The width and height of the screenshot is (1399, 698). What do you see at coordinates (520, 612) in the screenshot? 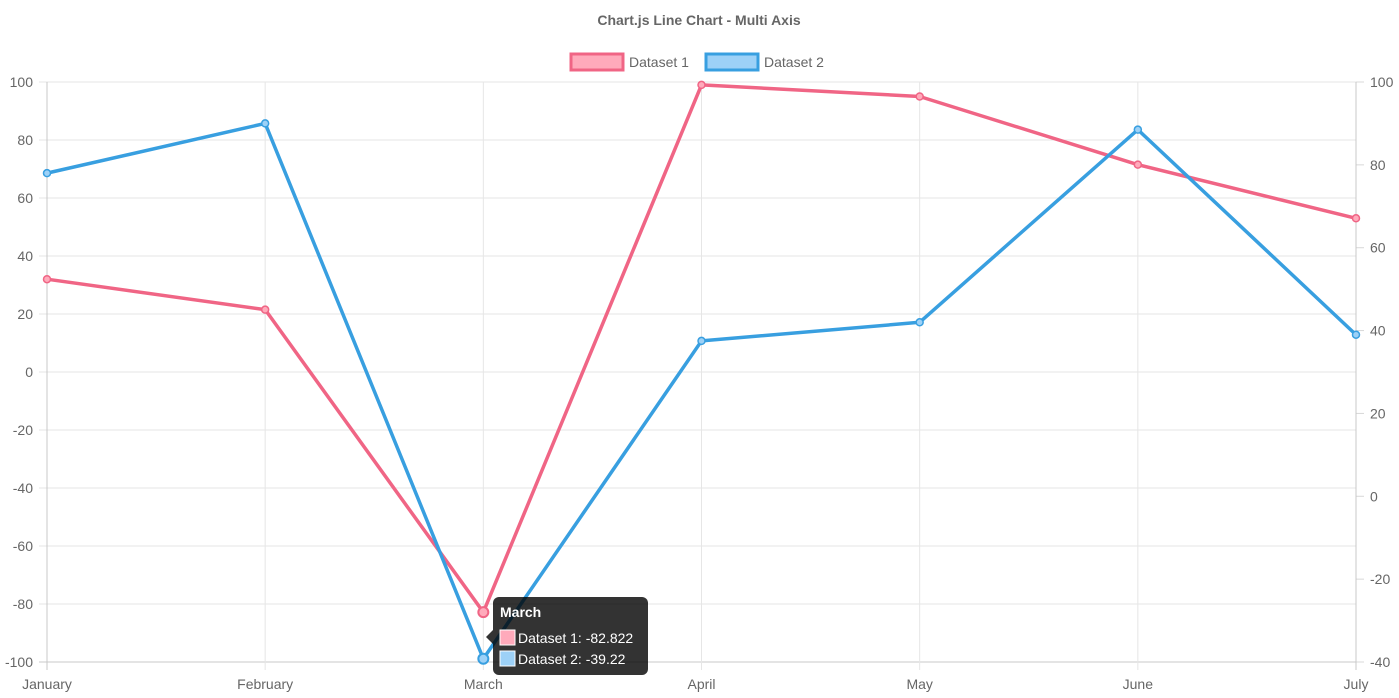
I see `tooltip-title: March` at bounding box center [520, 612].